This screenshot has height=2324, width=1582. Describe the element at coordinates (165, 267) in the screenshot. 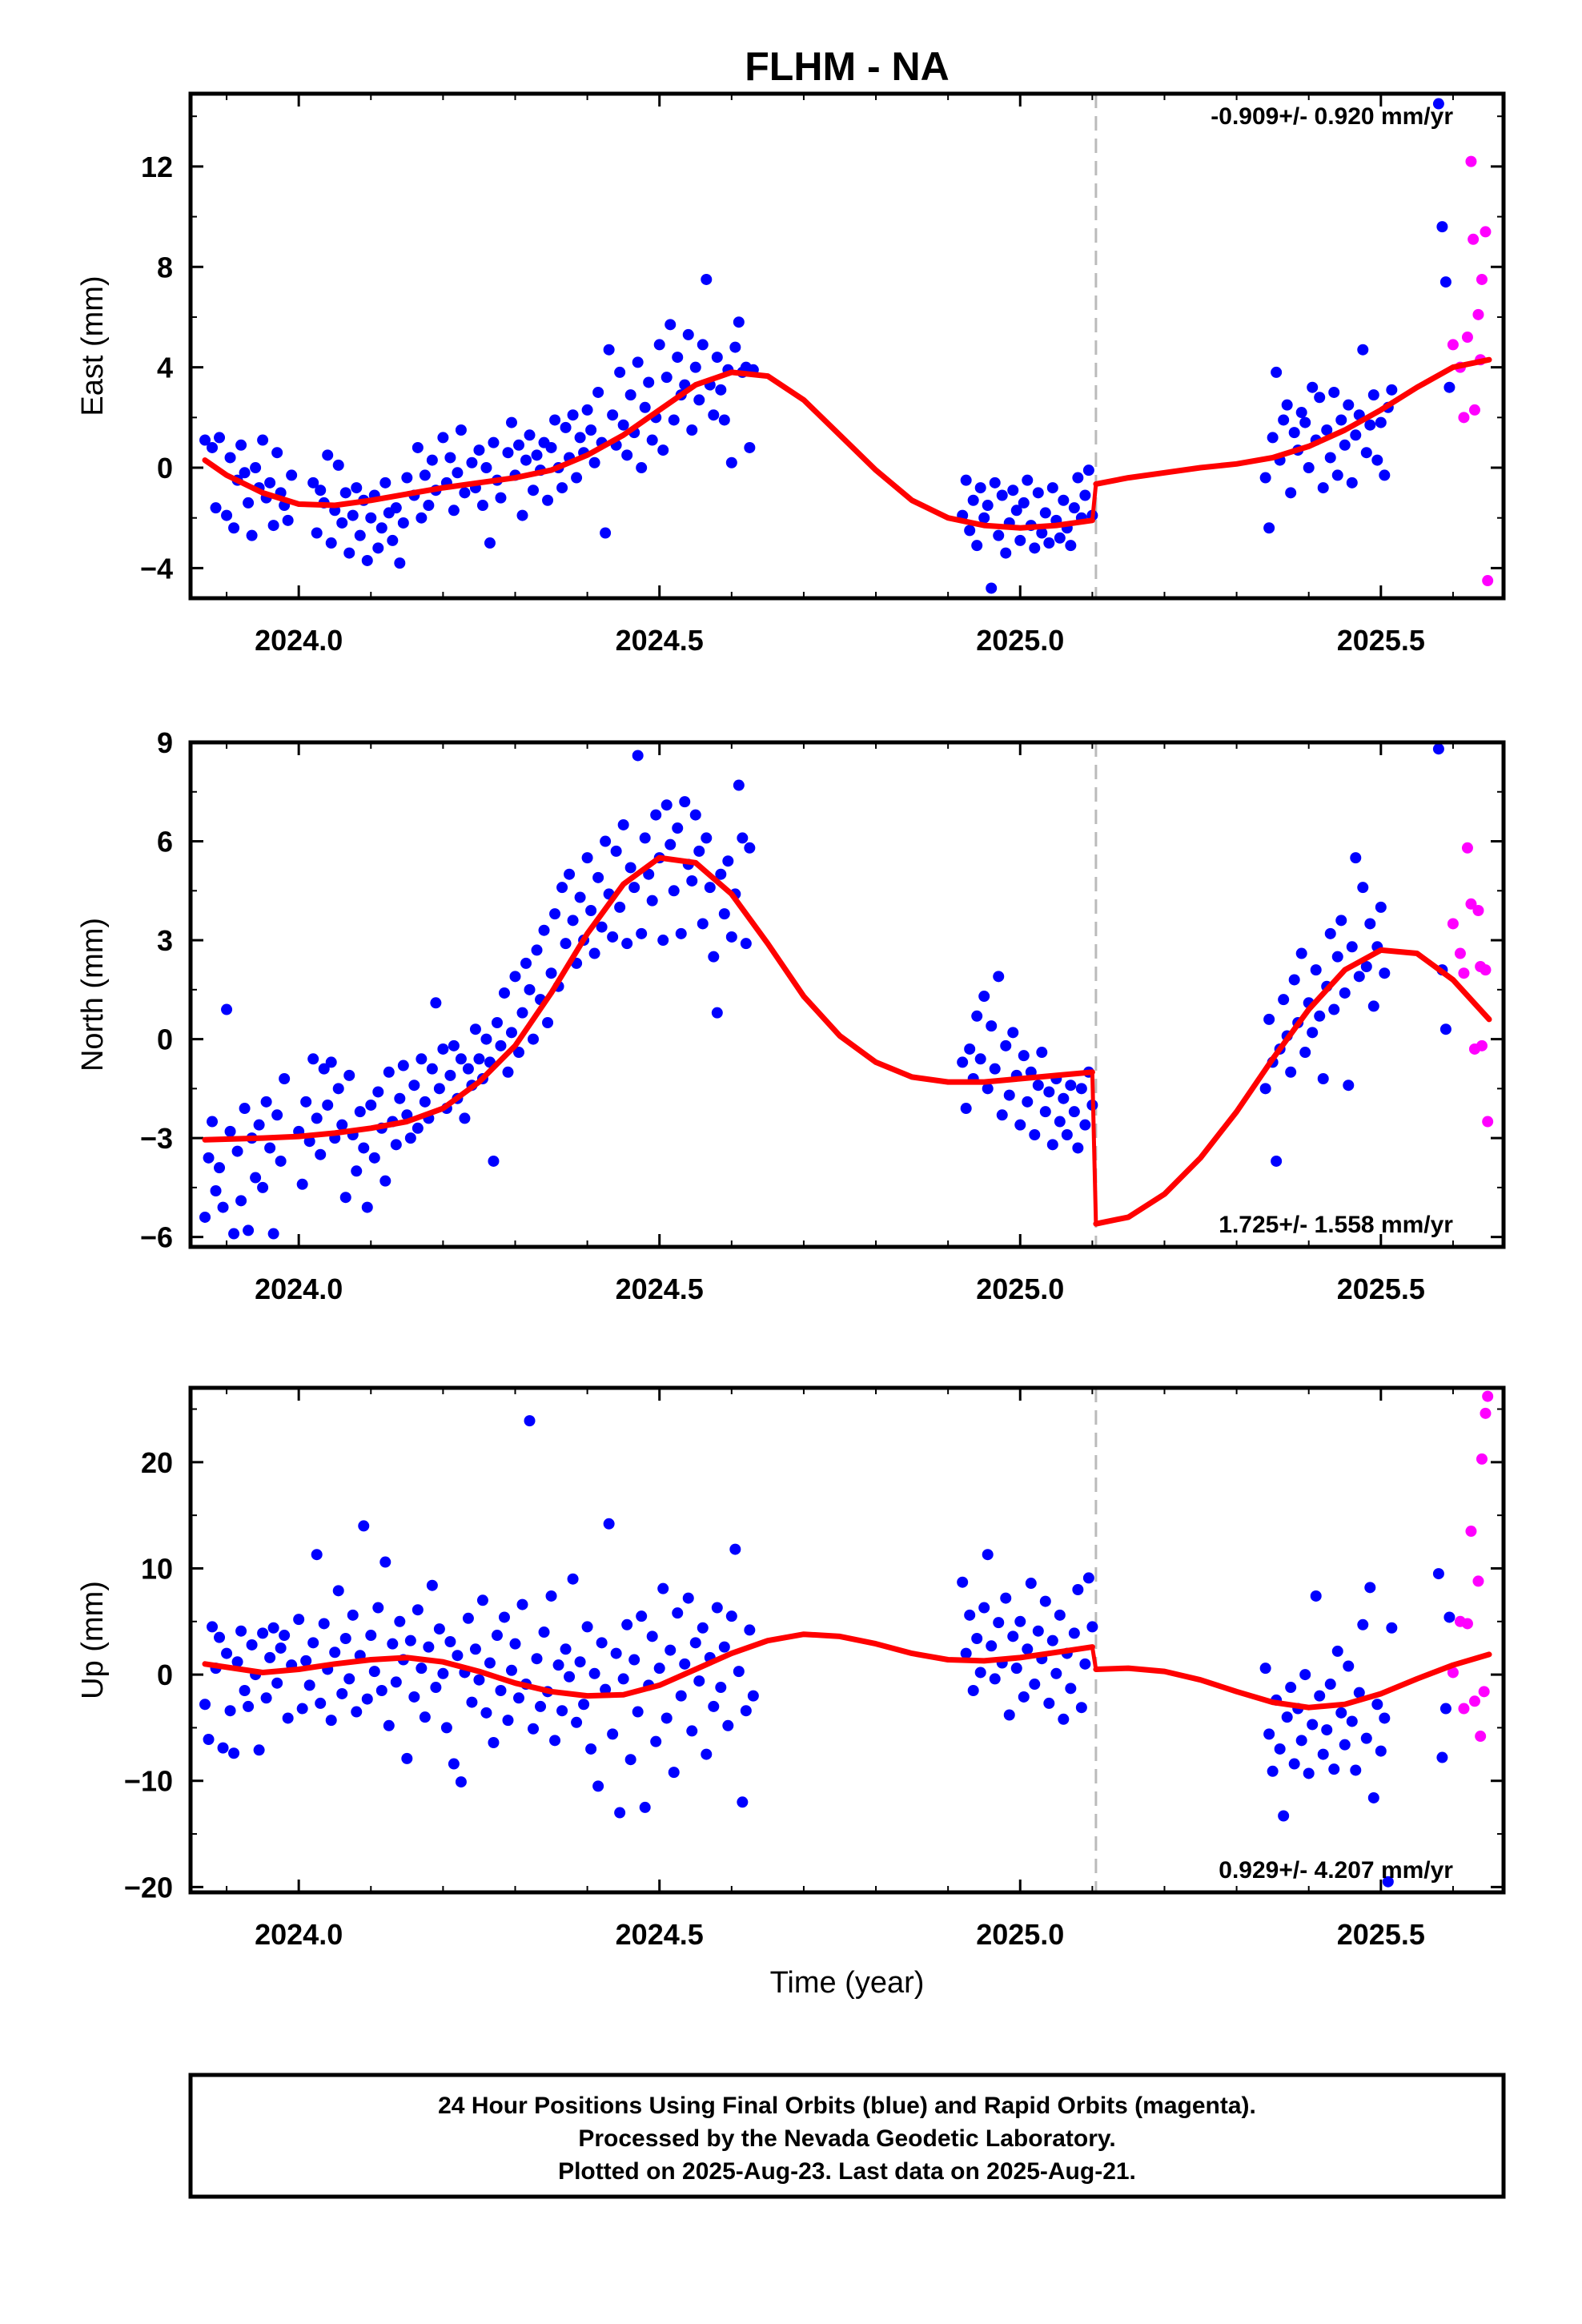

I see `y-tick-label: 8` at that location.